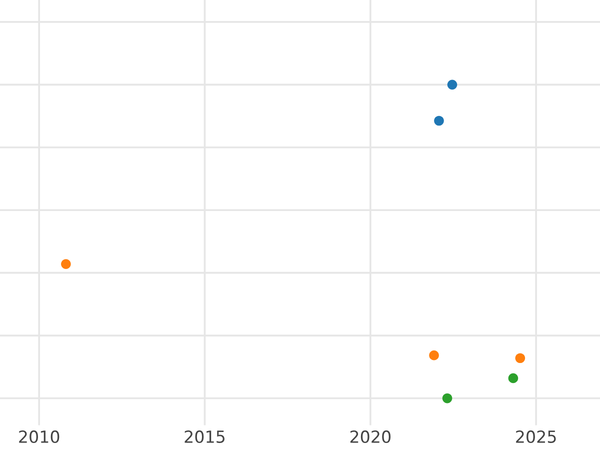  Describe the element at coordinates (39, 437) in the screenshot. I see `x-tick-label: 2010` at that location.